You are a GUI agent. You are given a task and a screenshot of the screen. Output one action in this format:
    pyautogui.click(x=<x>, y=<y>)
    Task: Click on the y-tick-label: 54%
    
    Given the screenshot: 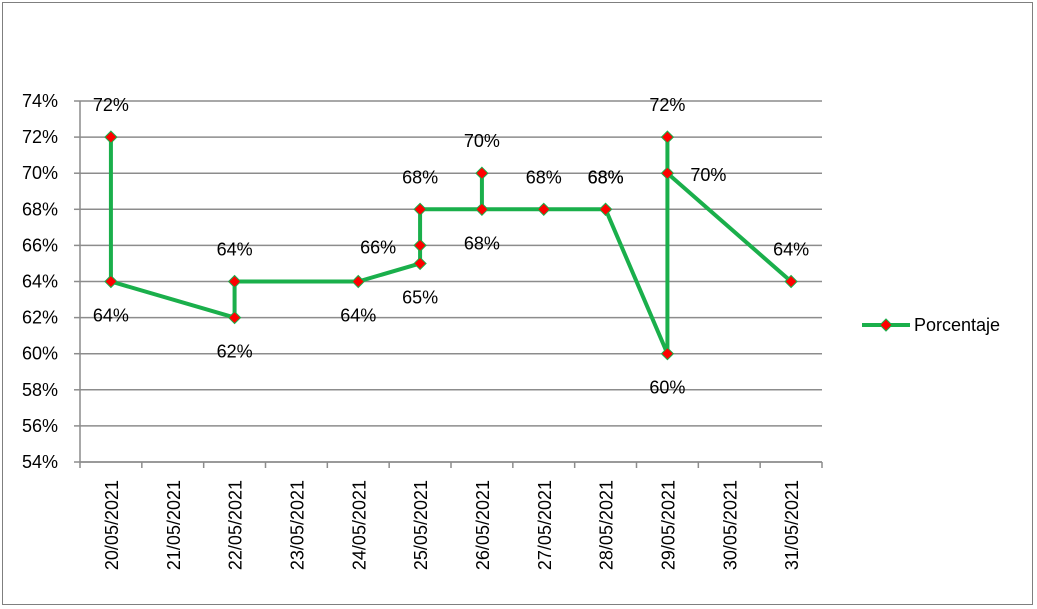 What is the action you would take?
    pyautogui.click(x=40, y=462)
    